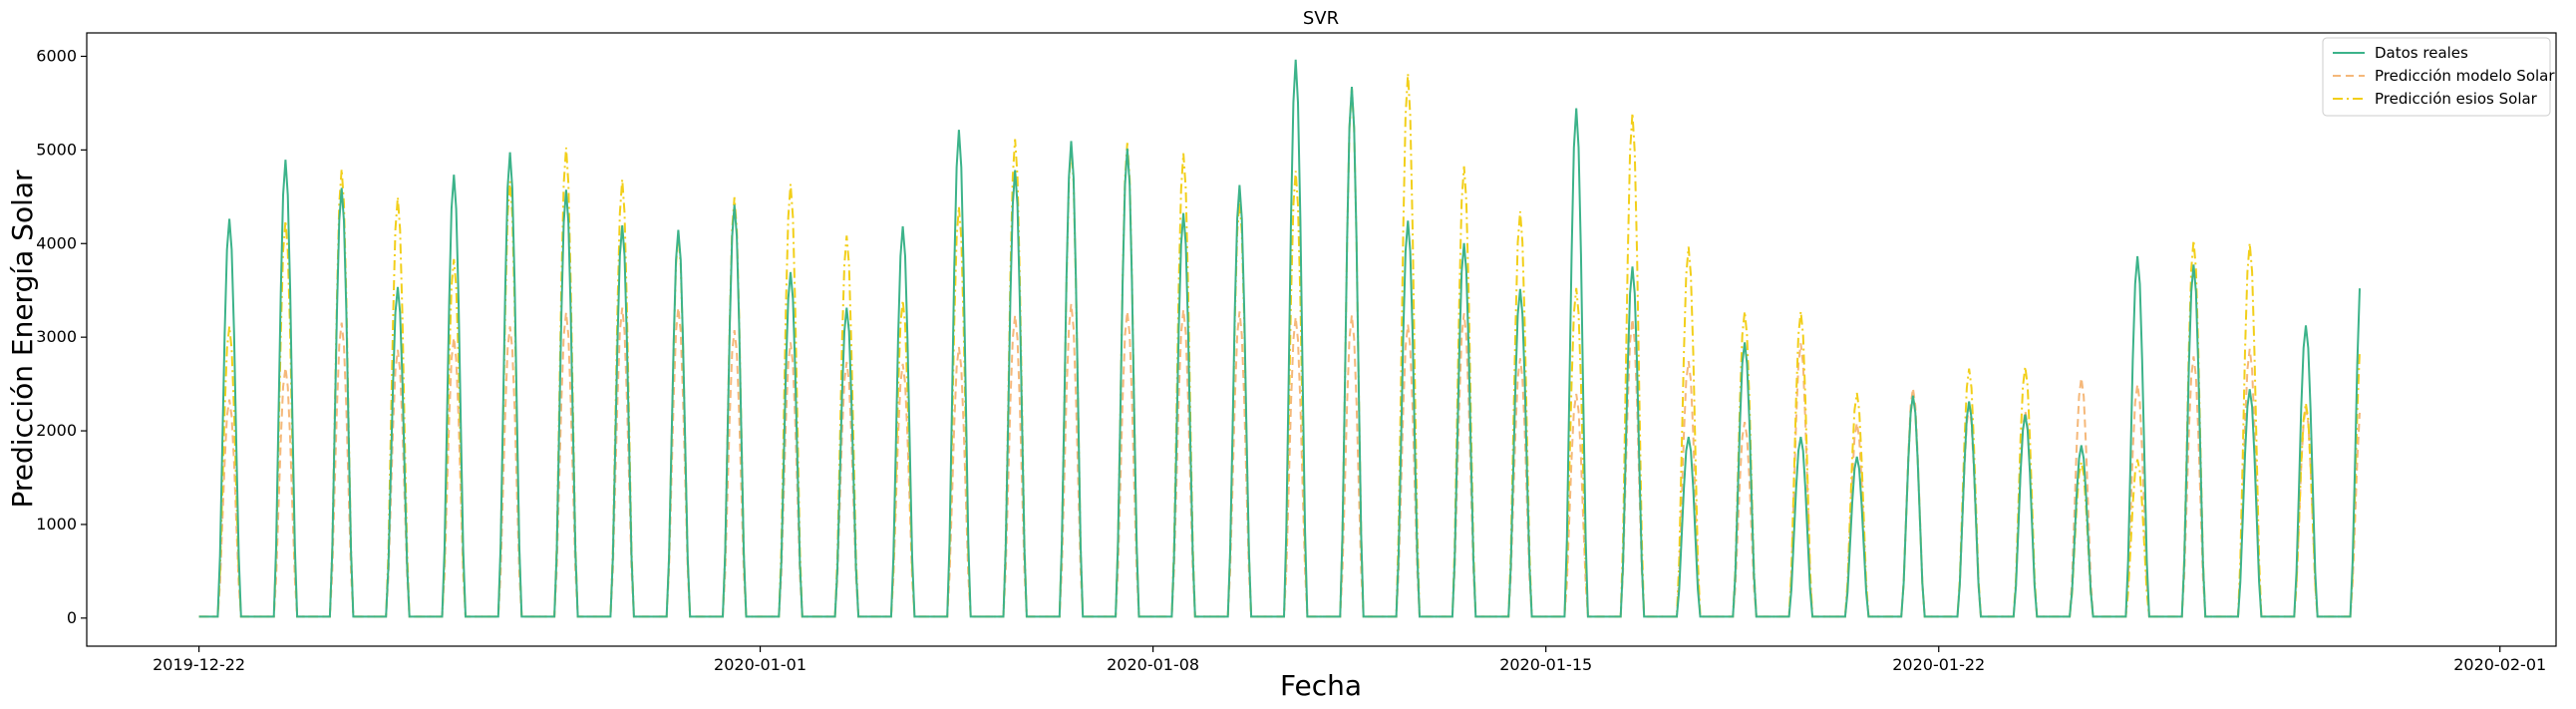  What do you see at coordinates (72, 617) in the screenshot?
I see `y-tick-label: 0` at bounding box center [72, 617].